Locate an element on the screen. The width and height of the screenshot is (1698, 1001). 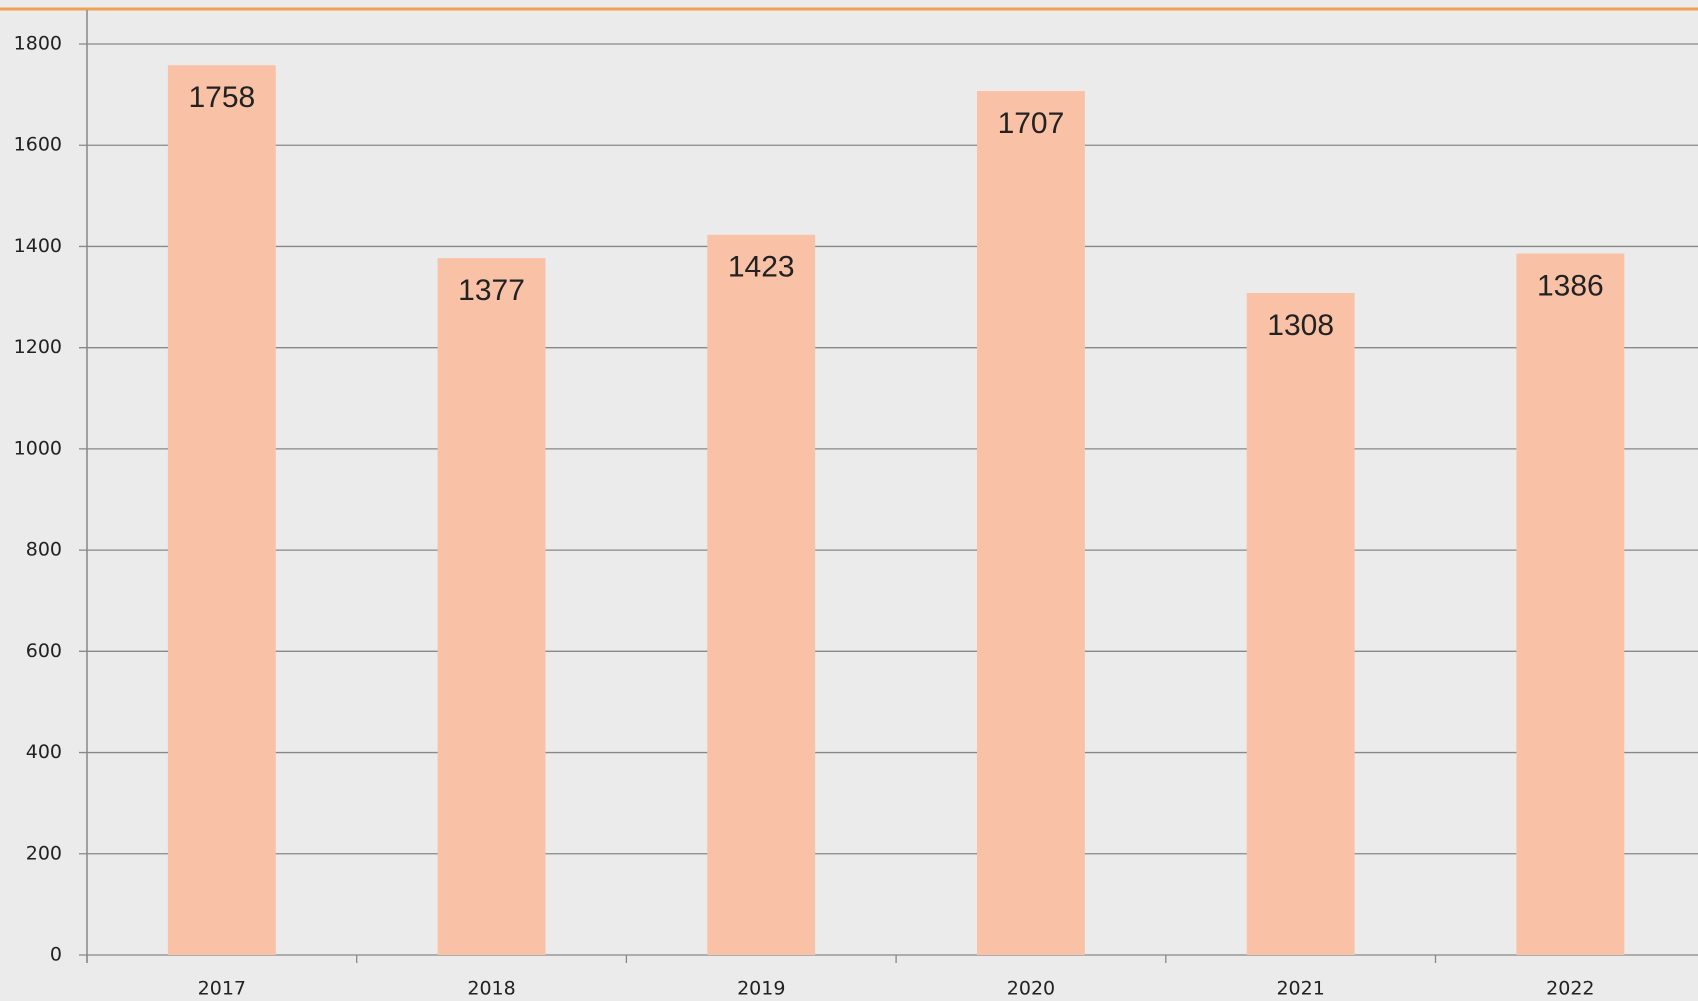
value-label: 1386 is located at coordinates (1570, 285).